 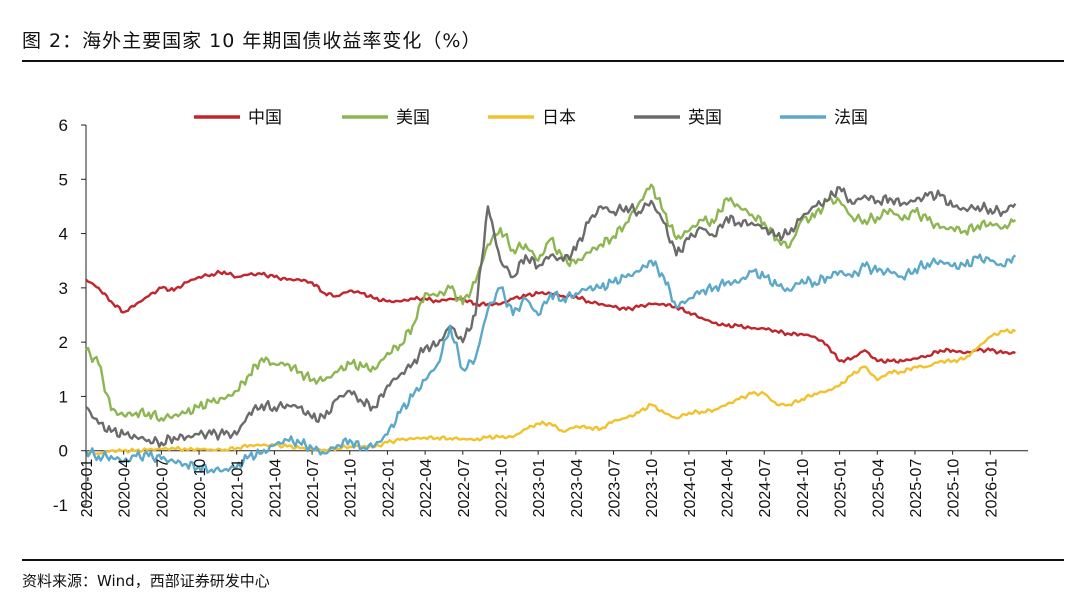 I want to click on legend-label: 美国, so click(x=413, y=117).